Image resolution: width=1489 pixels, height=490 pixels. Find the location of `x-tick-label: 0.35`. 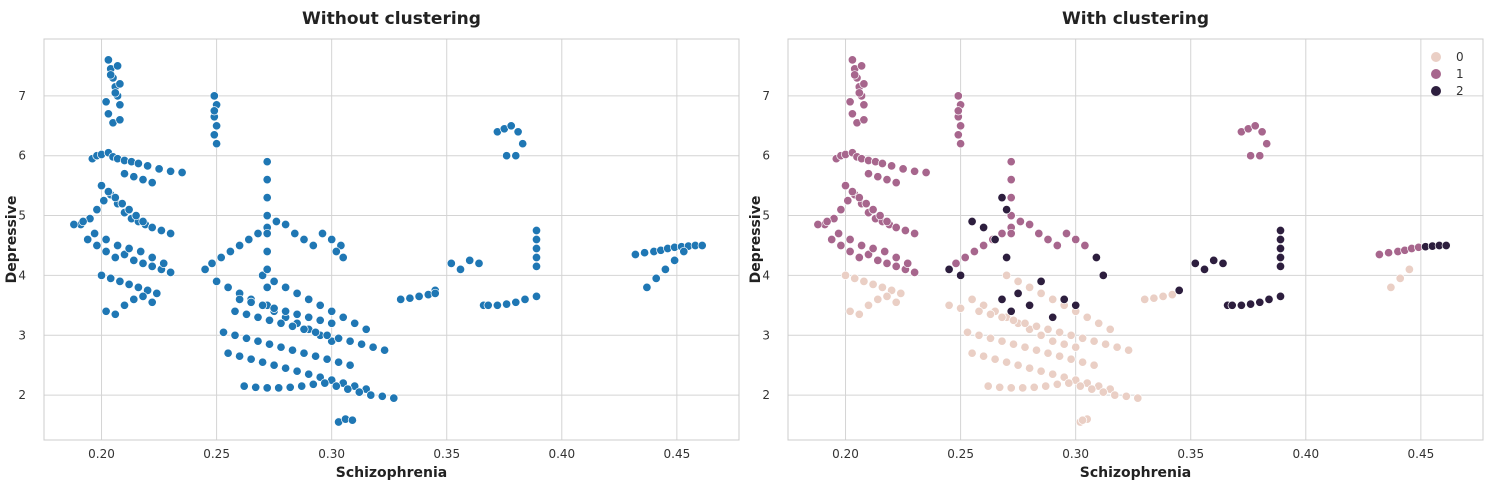

x-tick-label: 0.35 is located at coordinates (446, 454).